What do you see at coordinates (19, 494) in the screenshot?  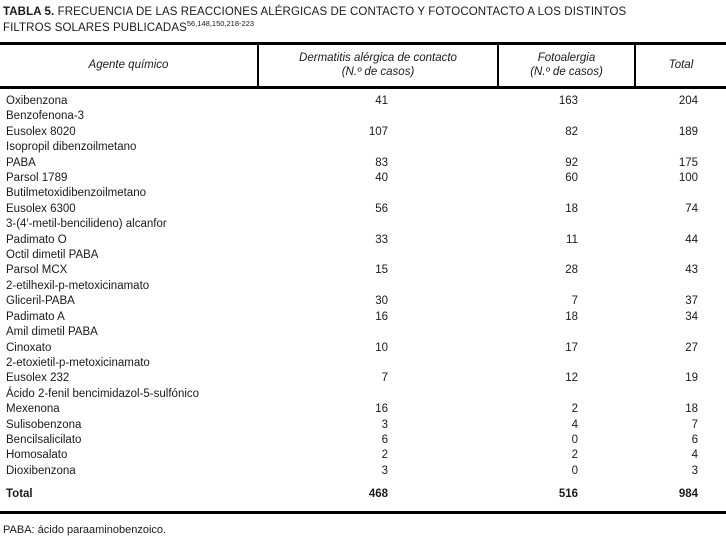 I see `total-label: Total` at bounding box center [19, 494].